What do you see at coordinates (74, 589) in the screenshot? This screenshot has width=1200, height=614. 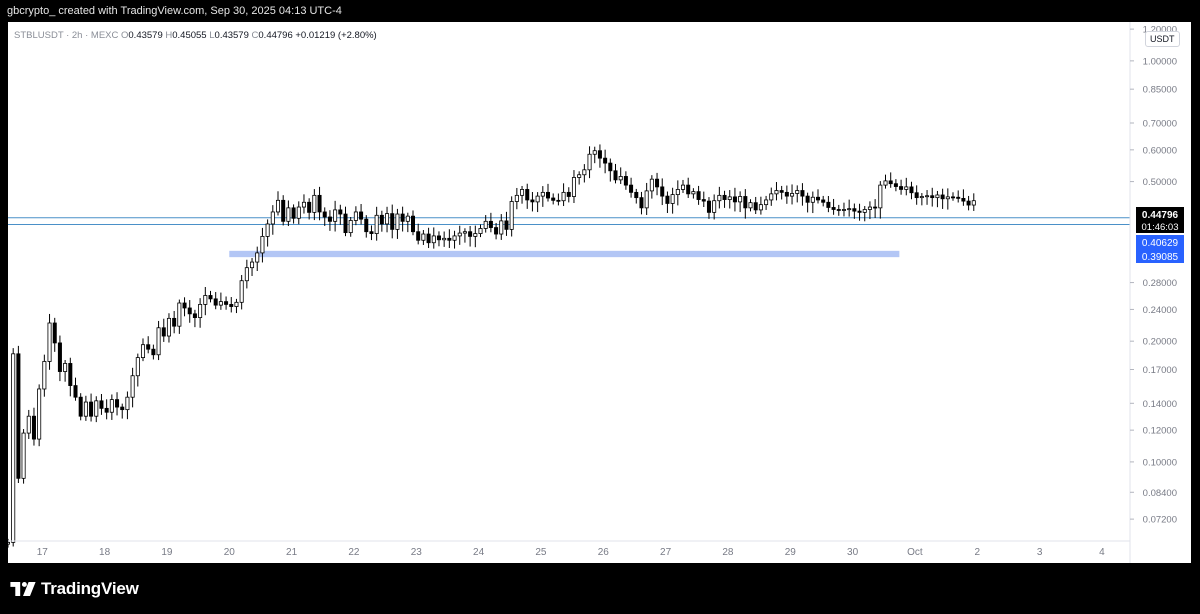 I see `tradingview-logo: TradingView` at bounding box center [74, 589].